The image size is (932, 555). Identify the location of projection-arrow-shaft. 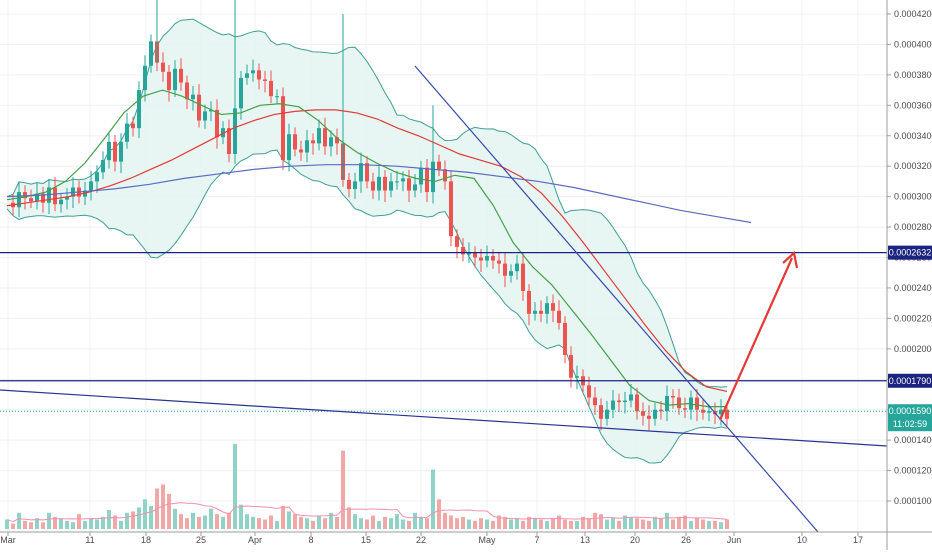
(756, 339).